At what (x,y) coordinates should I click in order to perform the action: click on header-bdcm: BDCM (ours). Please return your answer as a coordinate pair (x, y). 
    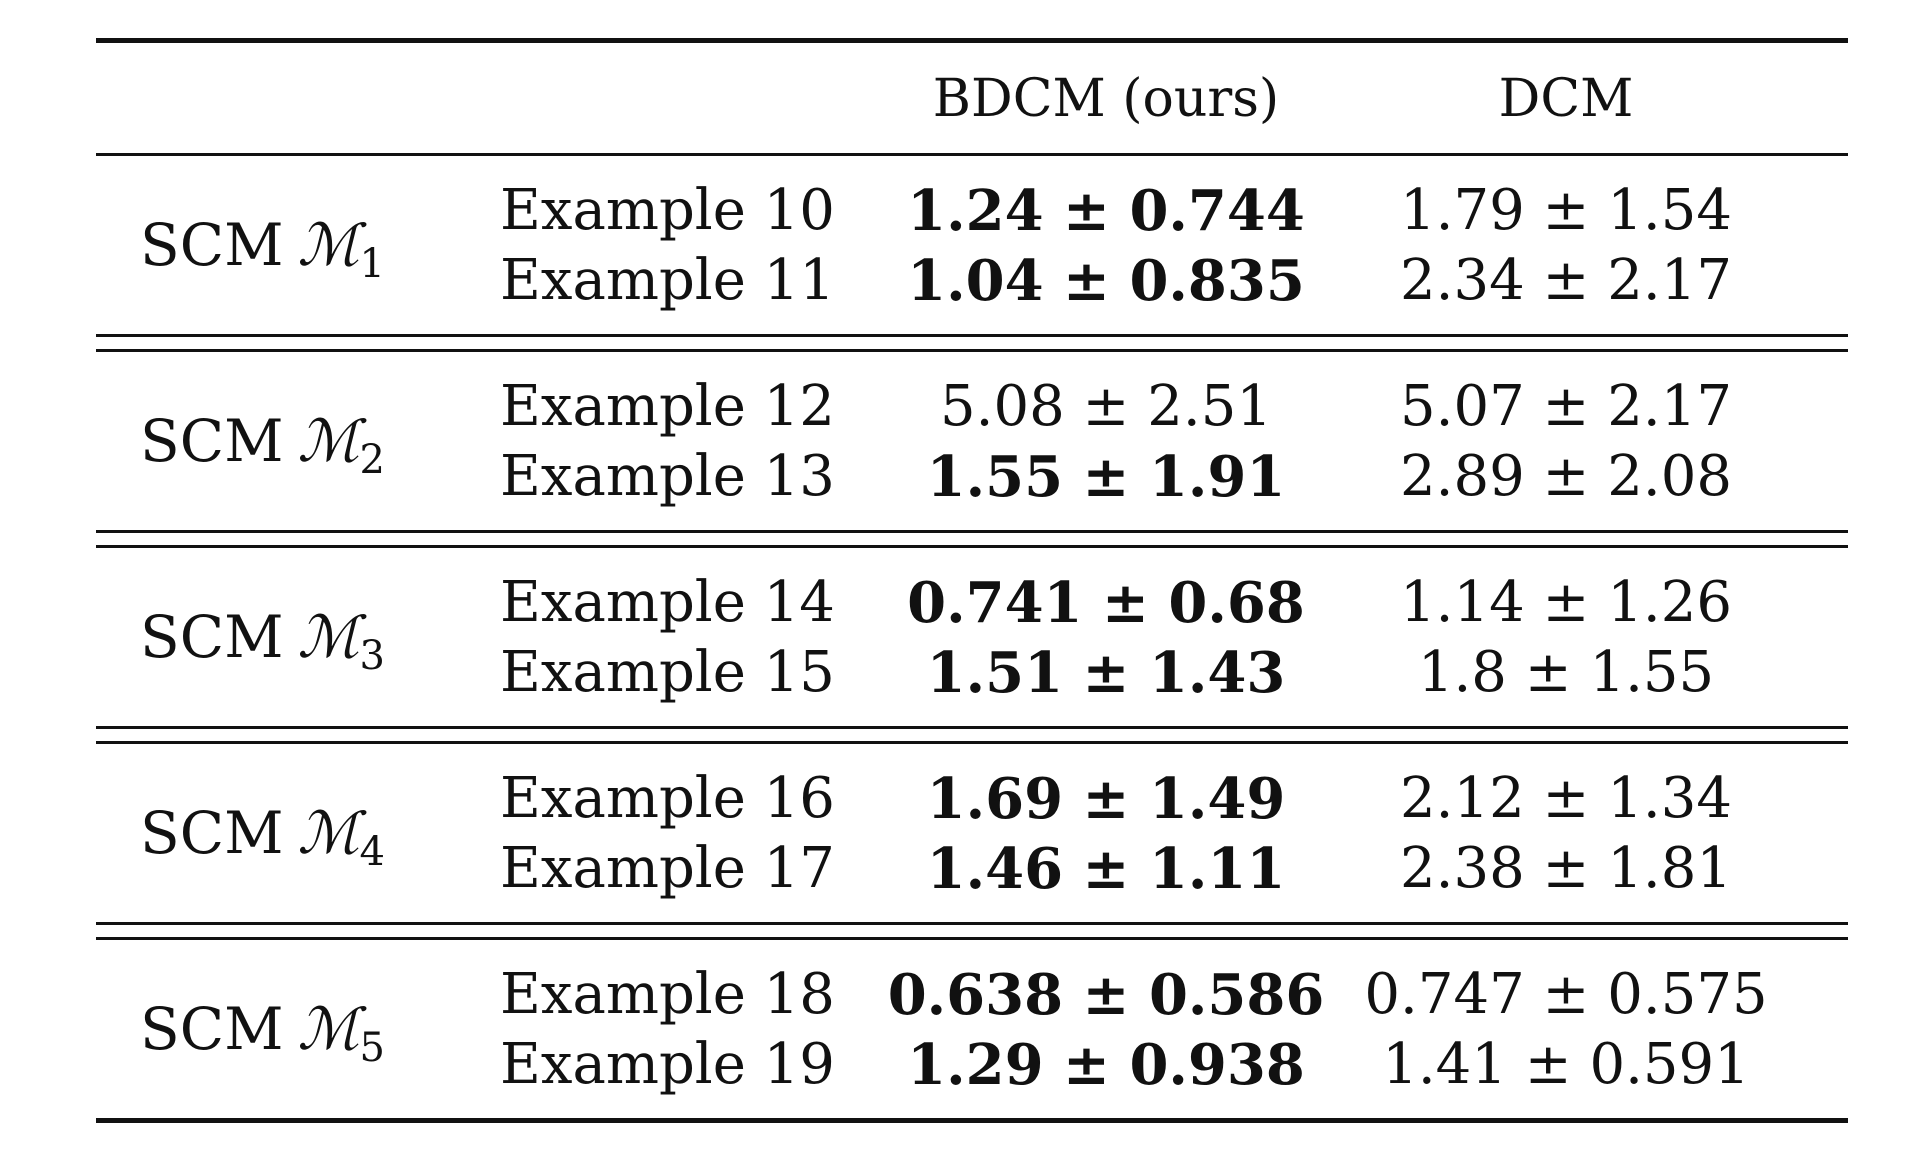
    Looking at the image, I should click on (1106, 99).